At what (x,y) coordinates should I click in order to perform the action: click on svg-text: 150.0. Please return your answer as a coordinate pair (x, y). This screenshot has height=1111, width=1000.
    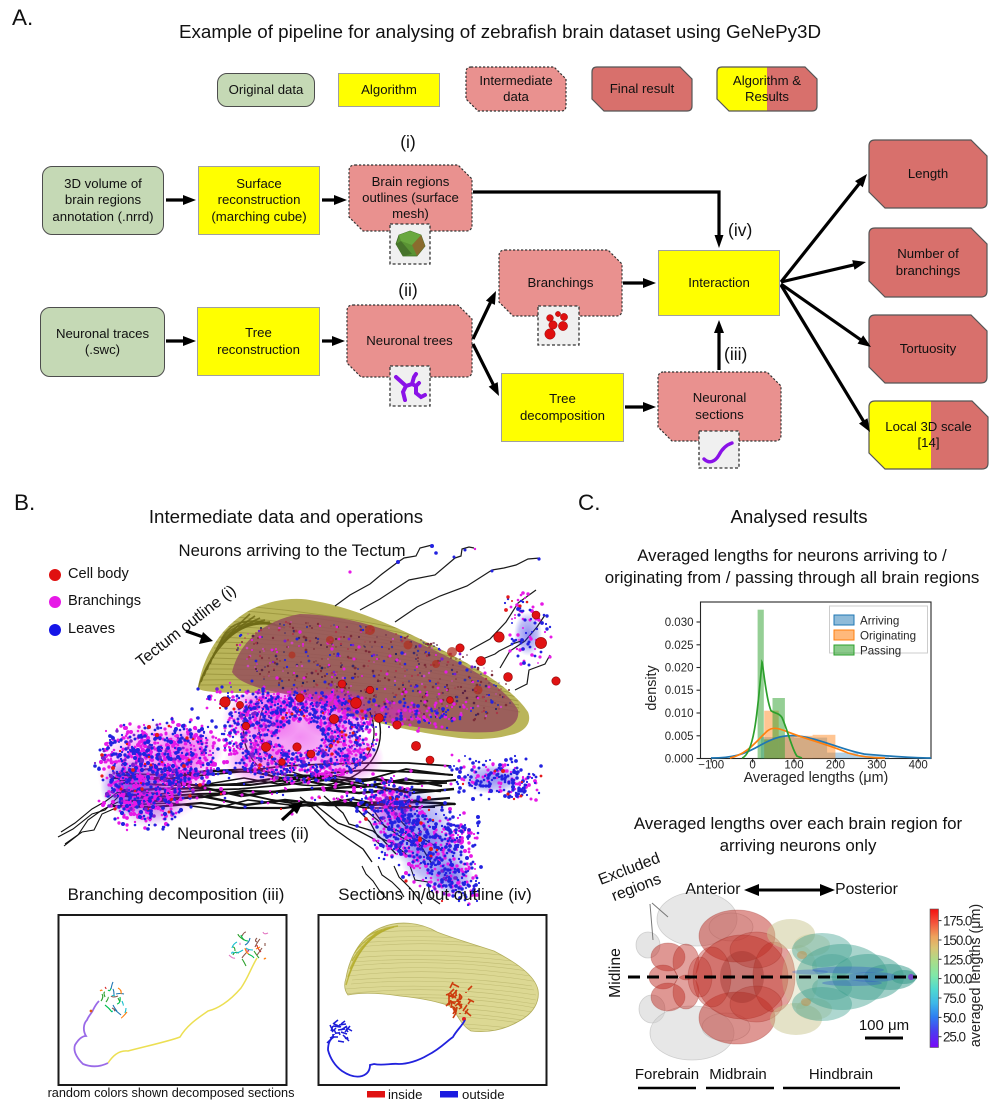
    Looking at the image, I should click on (957, 940).